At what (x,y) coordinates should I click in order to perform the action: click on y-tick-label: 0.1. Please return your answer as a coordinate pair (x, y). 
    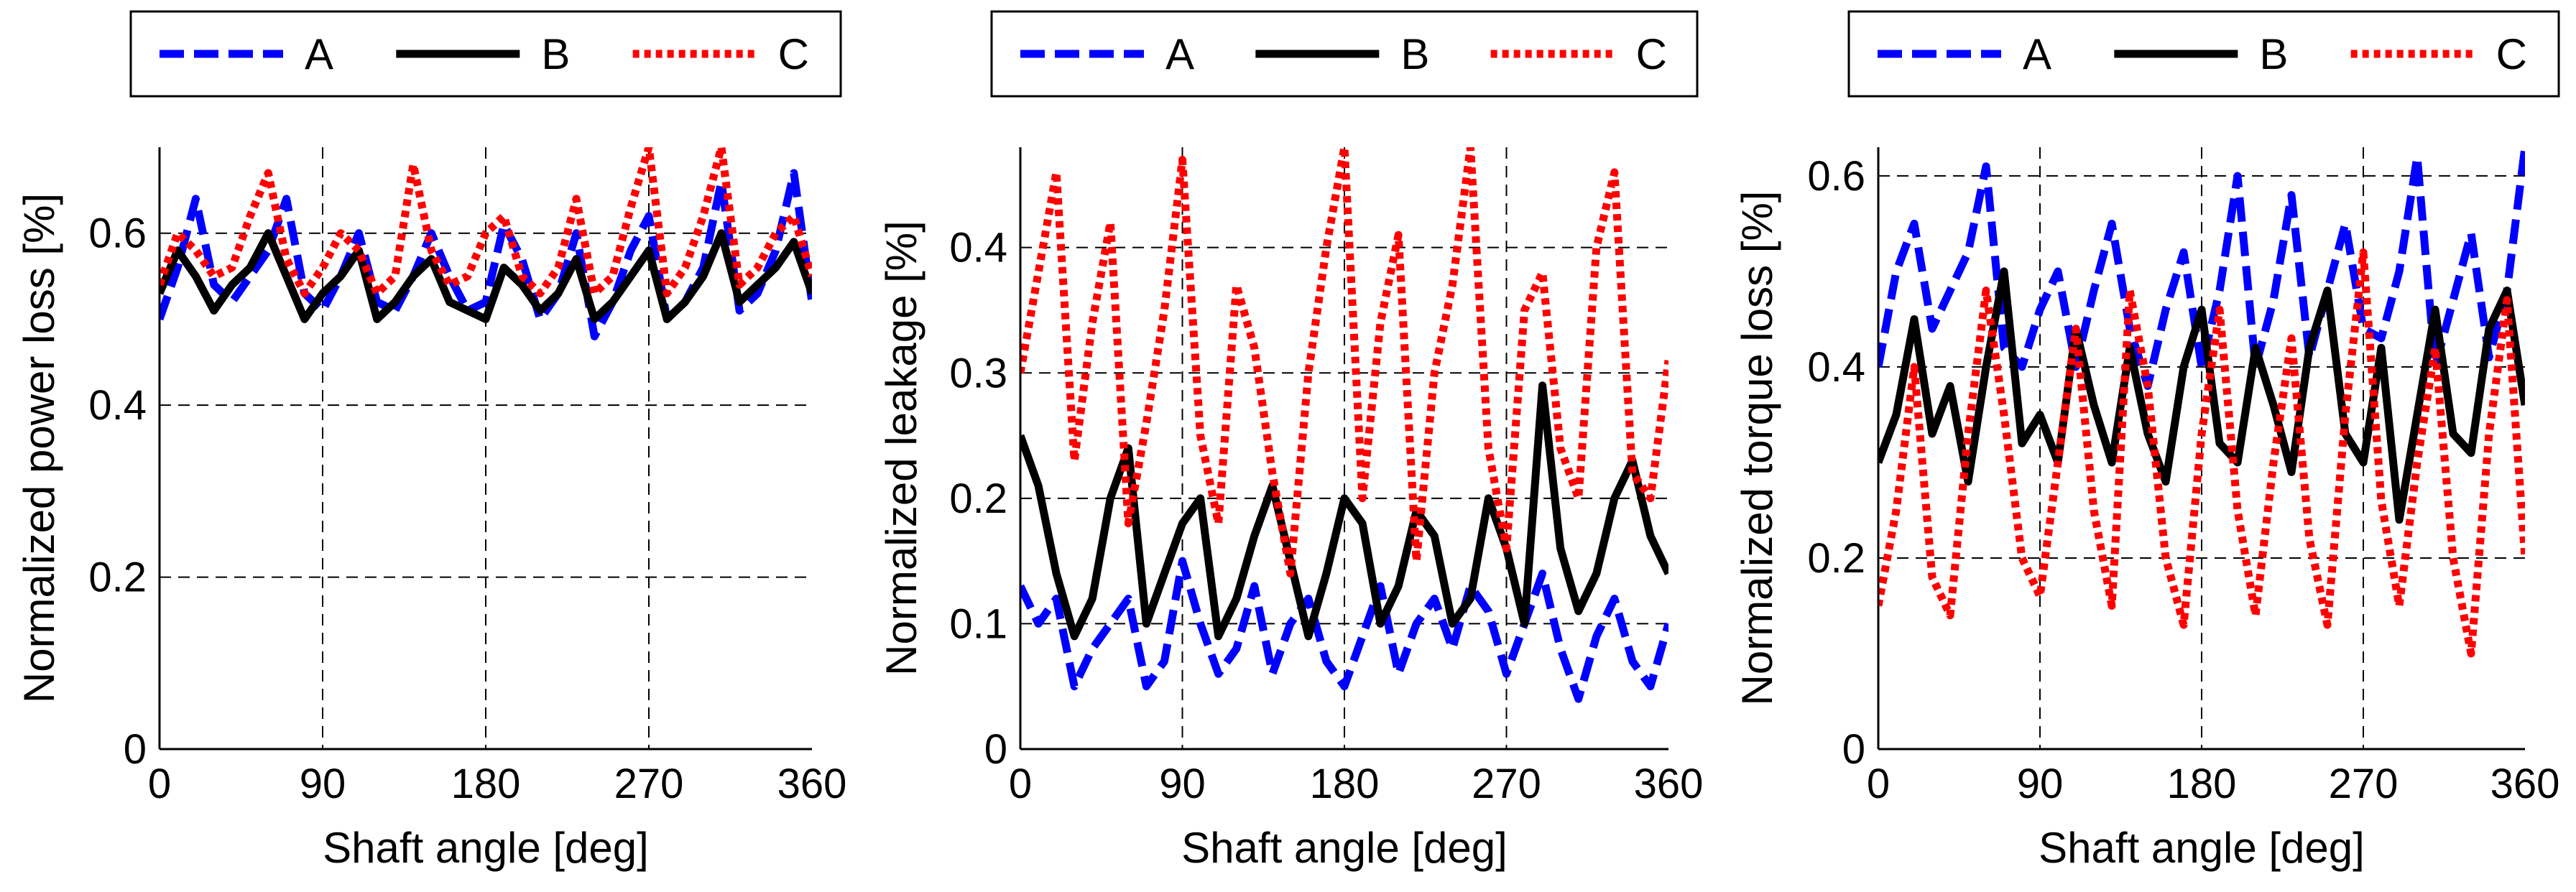
    Looking at the image, I should click on (978, 623).